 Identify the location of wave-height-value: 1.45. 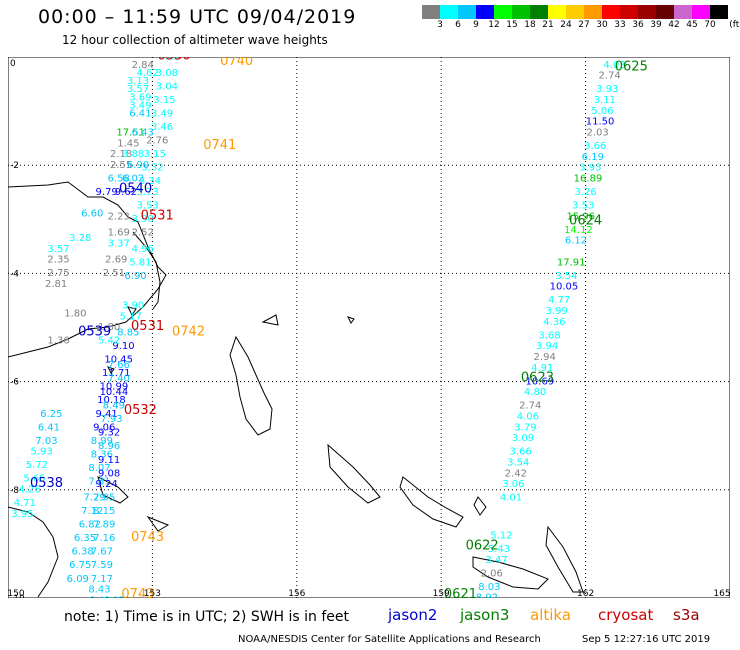
(128, 143).